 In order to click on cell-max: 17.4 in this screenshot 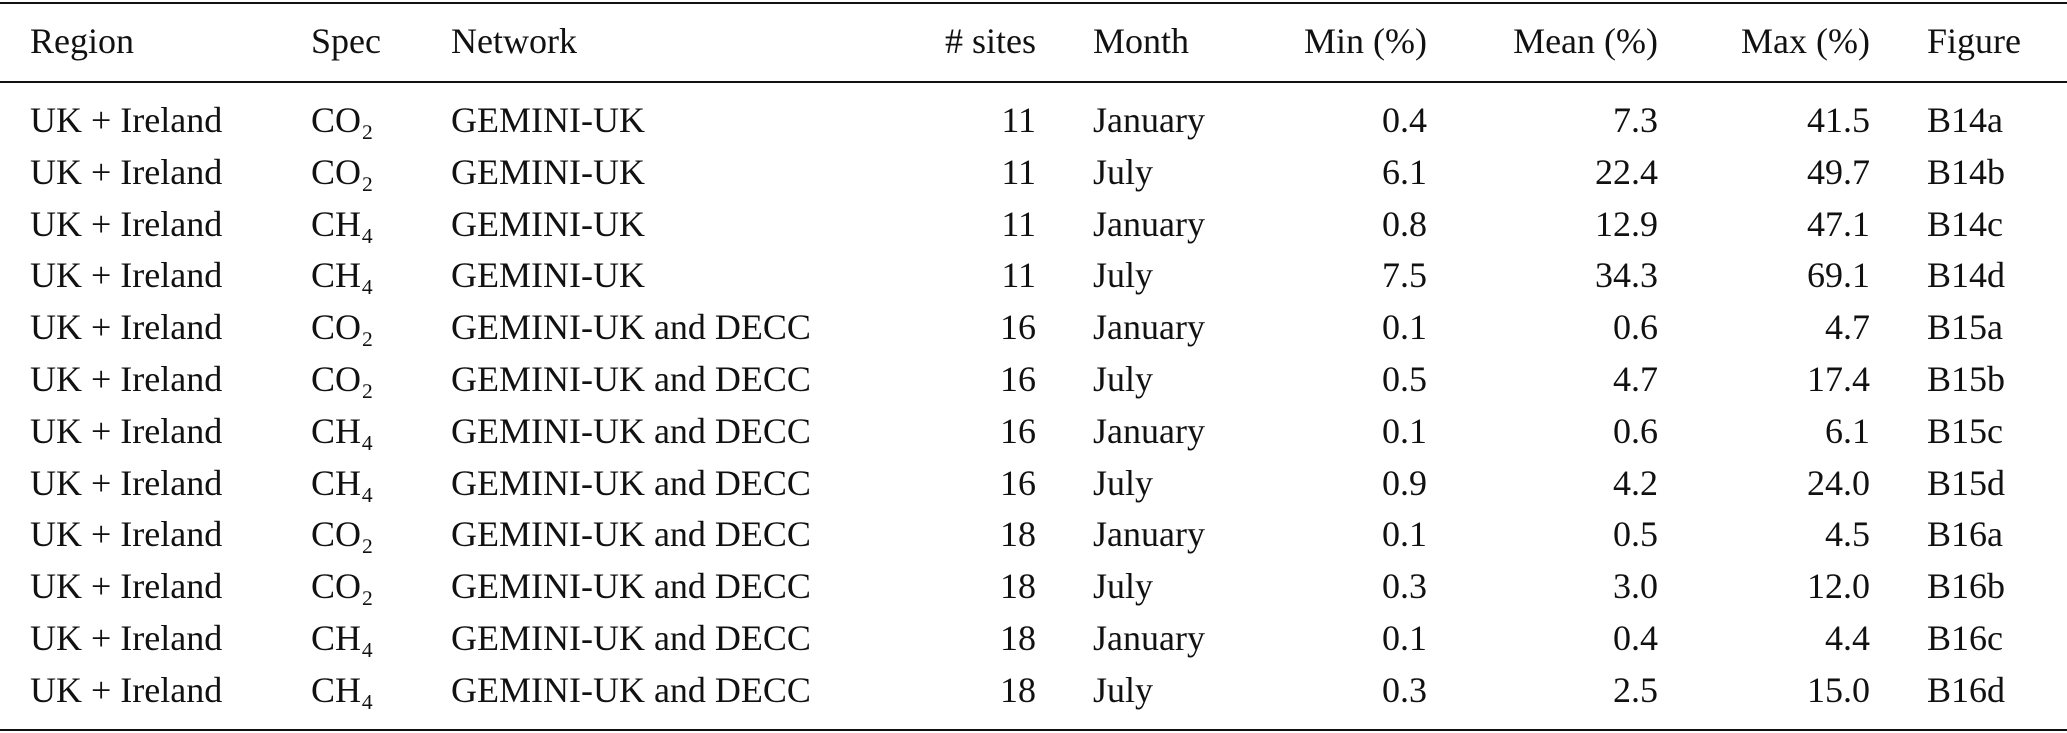, I will do `click(1838, 379)`.